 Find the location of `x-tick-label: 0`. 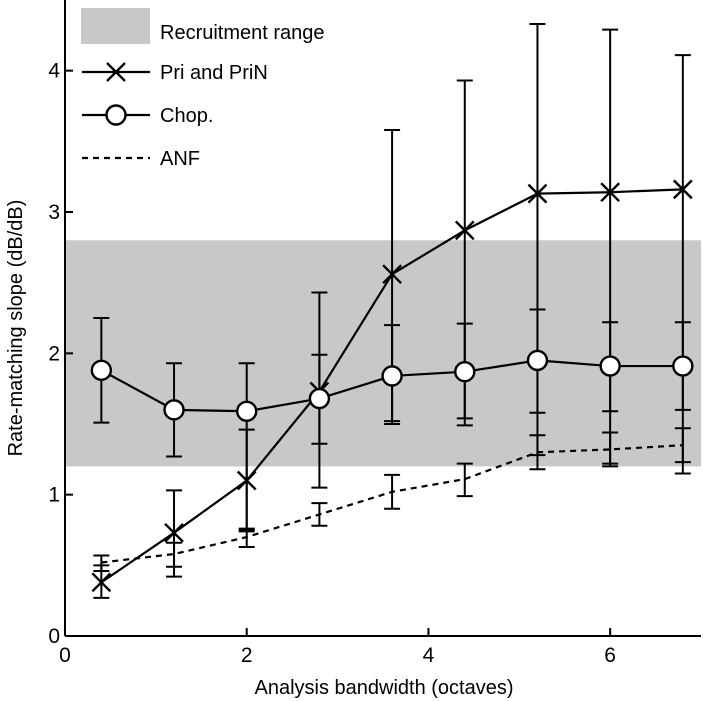

x-tick-label: 0 is located at coordinates (65, 655).